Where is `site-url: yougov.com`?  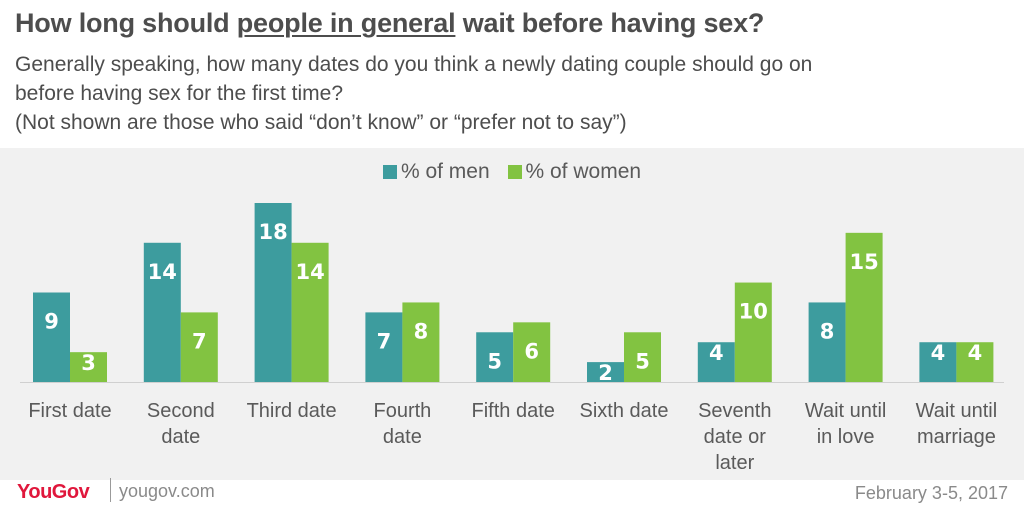
site-url: yougov.com is located at coordinates (167, 491).